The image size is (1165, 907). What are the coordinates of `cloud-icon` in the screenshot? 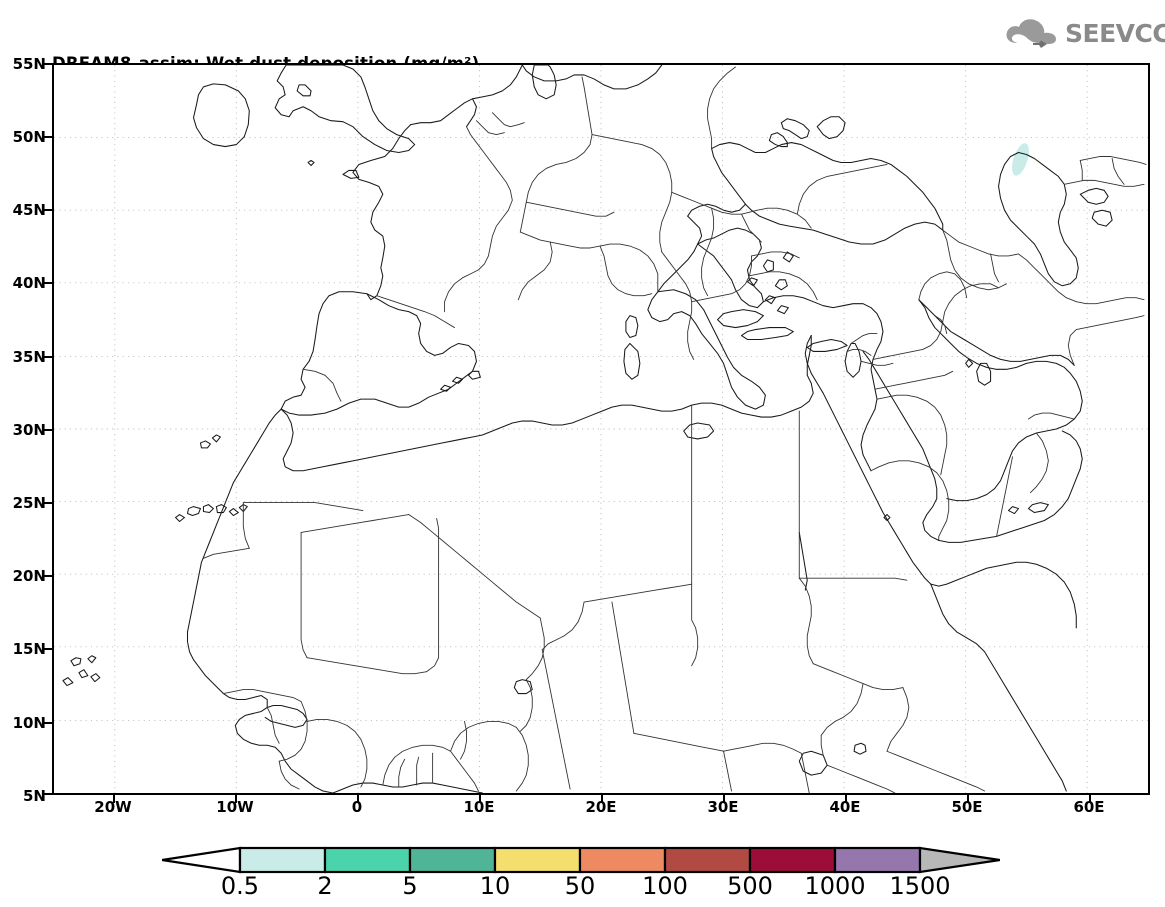 It's located at (1031, 33).